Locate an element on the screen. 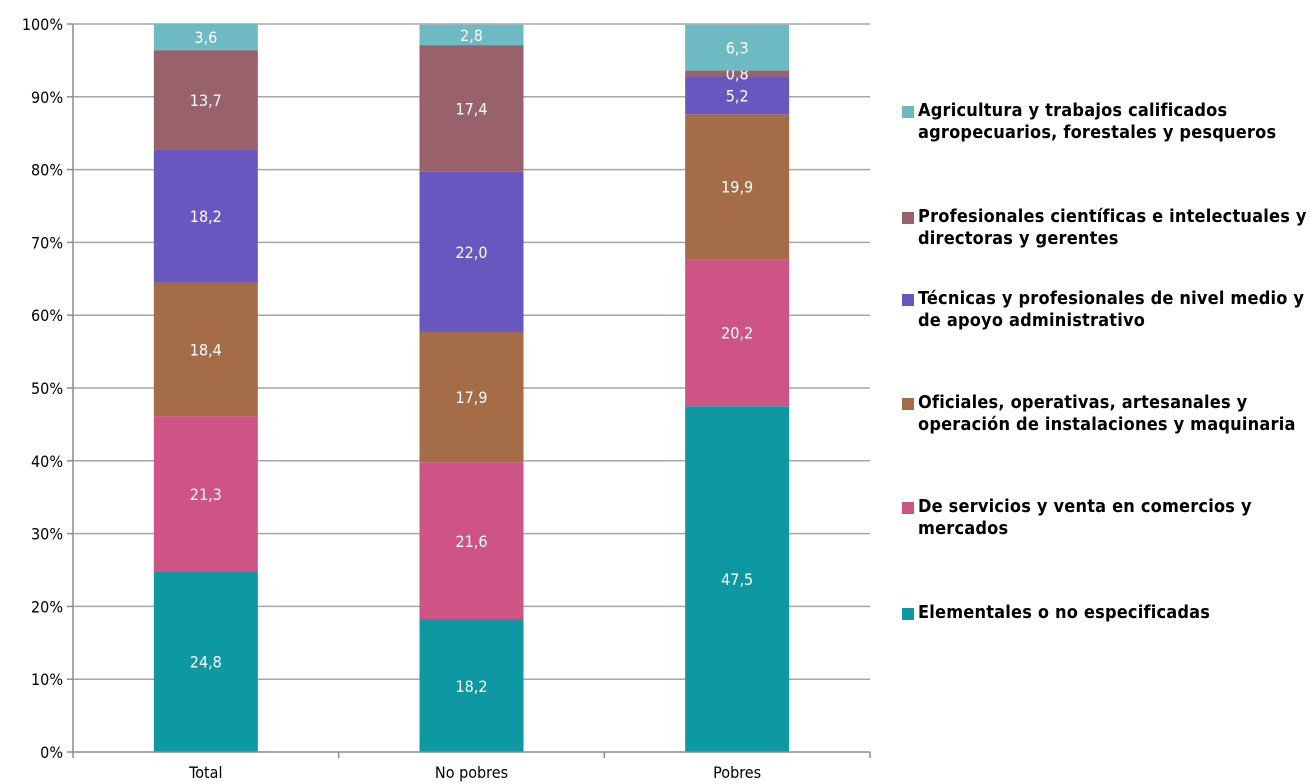 The image size is (1310, 784). y-tick-label: 80% is located at coordinates (47, 170).